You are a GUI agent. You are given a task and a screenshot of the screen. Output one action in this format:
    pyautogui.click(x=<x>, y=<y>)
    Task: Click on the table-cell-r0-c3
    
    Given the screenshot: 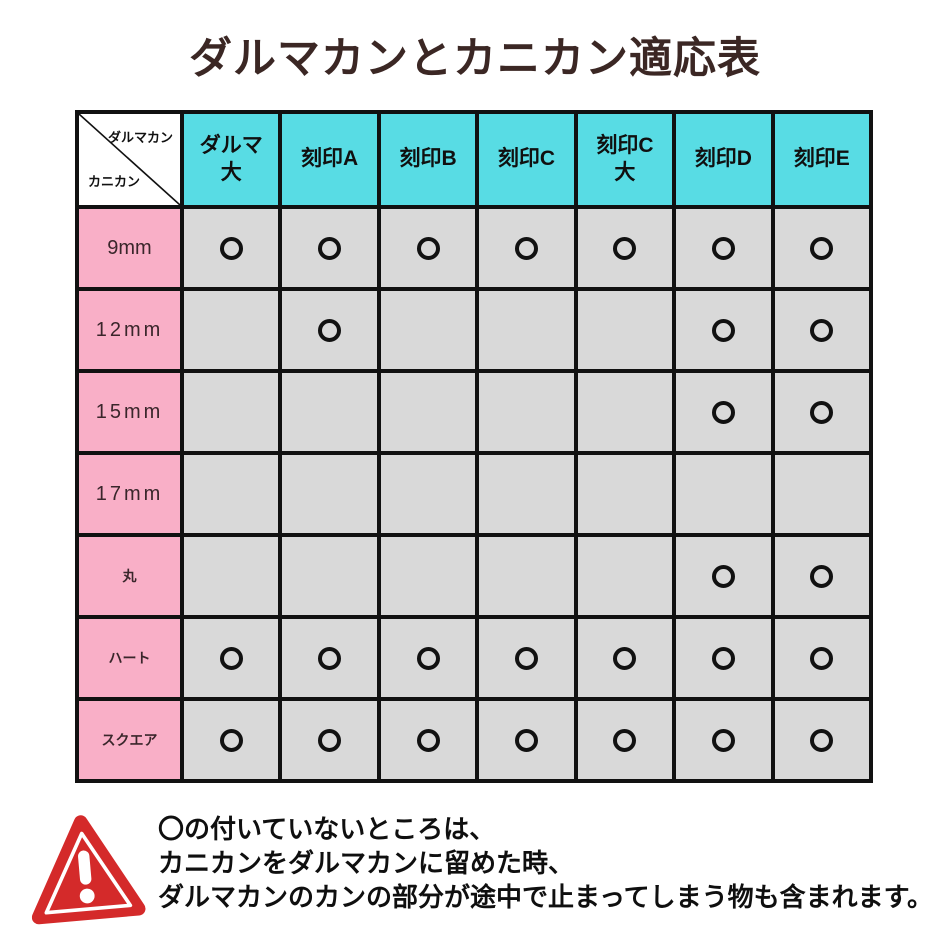 What is the action you would take?
    pyautogui.click(x=526, y=248)
    